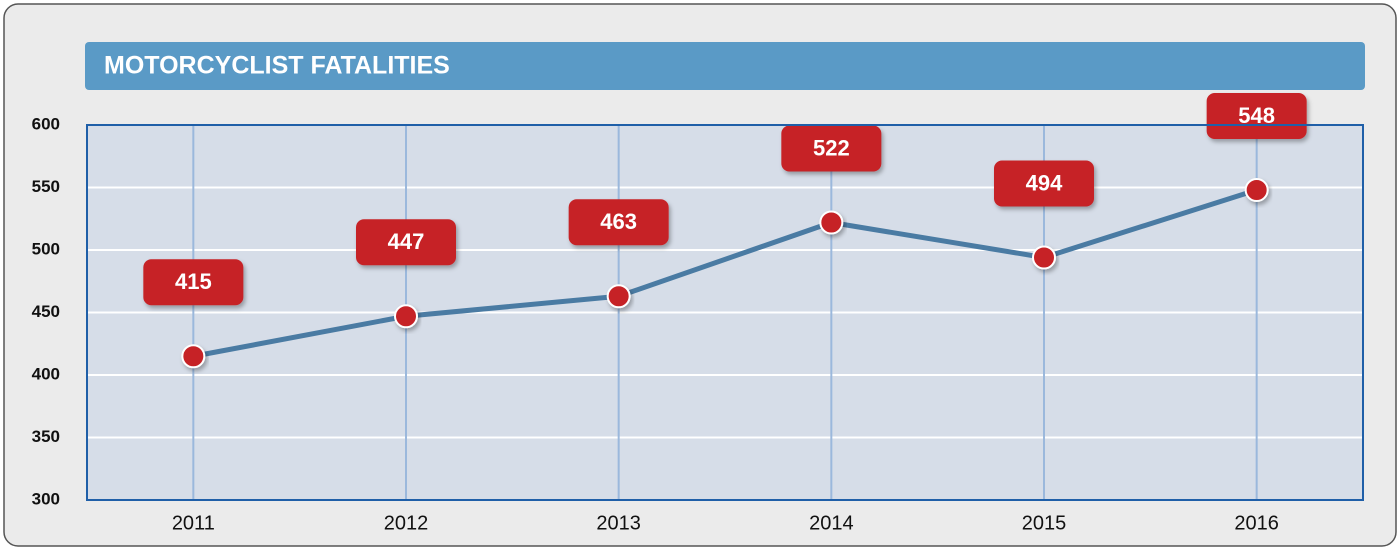  I want to click on y-tick-label: 550, so click(46, 186).